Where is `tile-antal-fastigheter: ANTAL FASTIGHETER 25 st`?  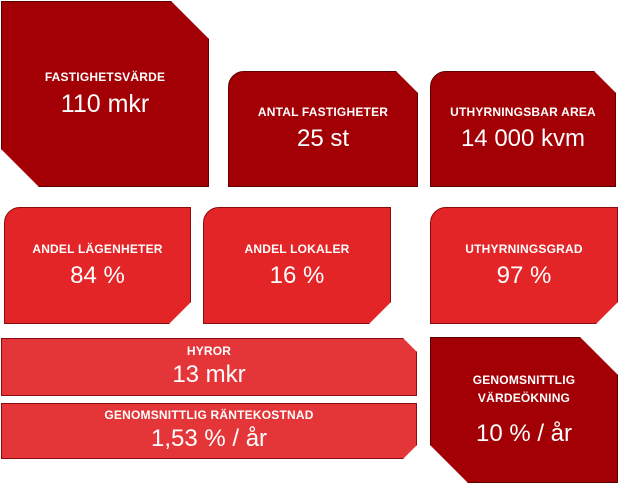 tile-antal-fastigheter: ANTAL FASTIGHETER 25 st is located at coordinates (323, 129).